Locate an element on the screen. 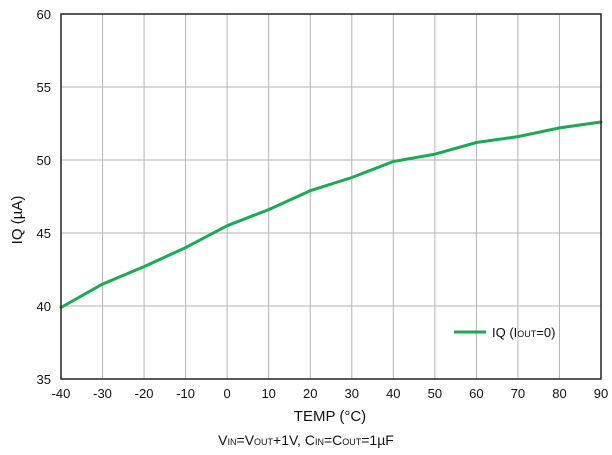 The width and height of the screenshot is (612, 455). x-tick-label: 60 is located at coordinates (476, 393).